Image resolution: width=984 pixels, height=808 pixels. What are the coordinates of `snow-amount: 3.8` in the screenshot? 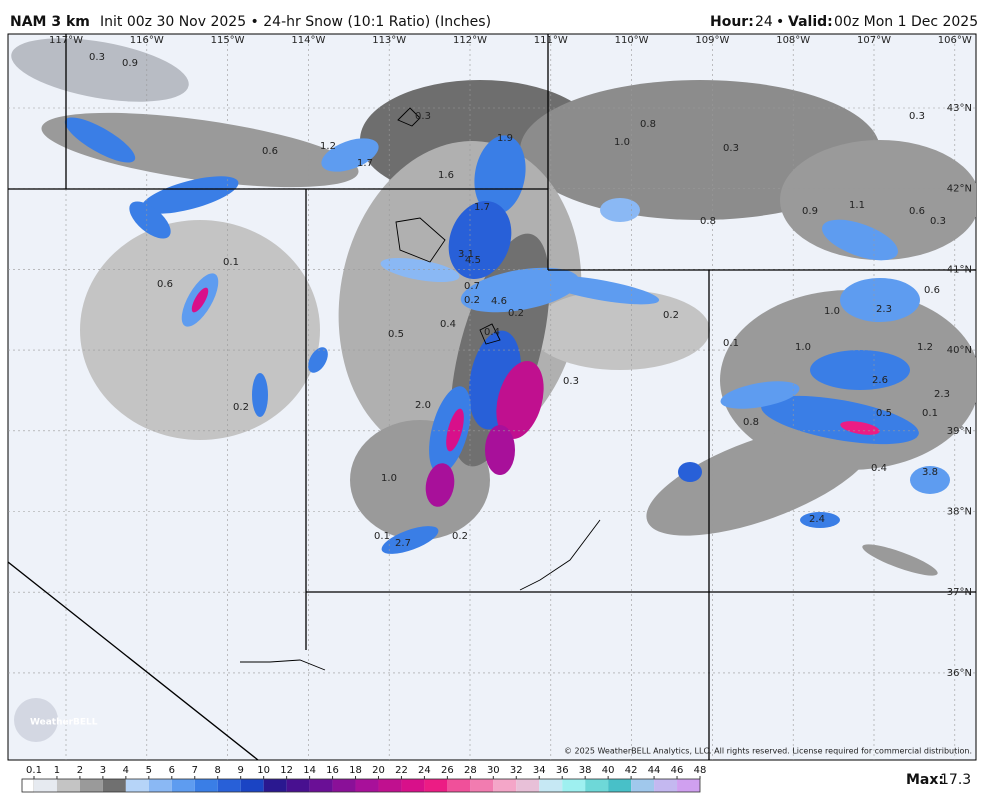 It's located at (930, 472).